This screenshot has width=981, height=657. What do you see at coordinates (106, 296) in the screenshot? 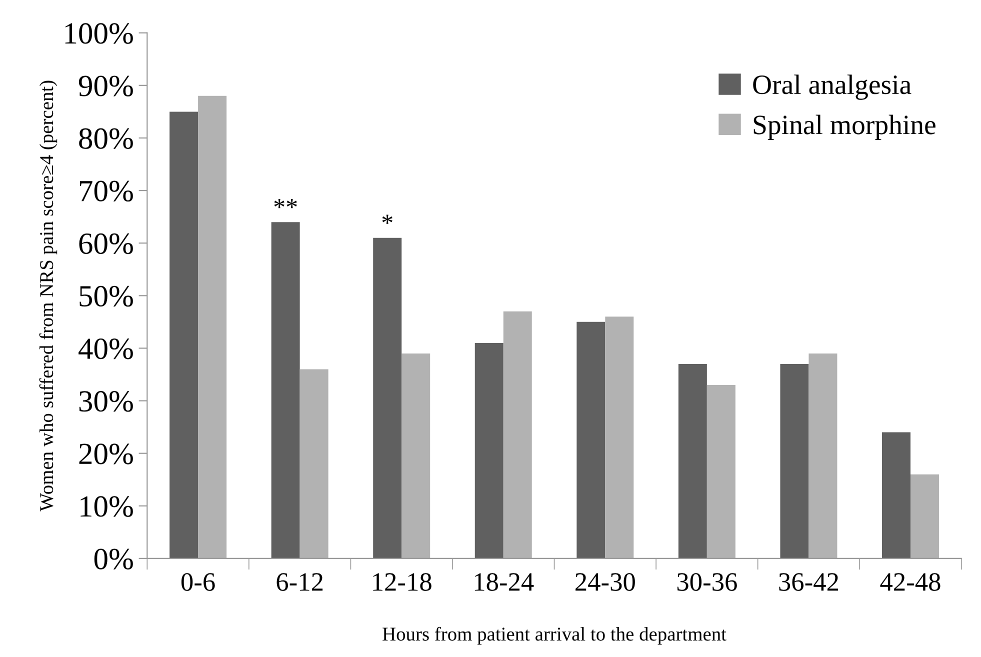
I see `y-tick-label: 50%` at bounding box center [106, 296].